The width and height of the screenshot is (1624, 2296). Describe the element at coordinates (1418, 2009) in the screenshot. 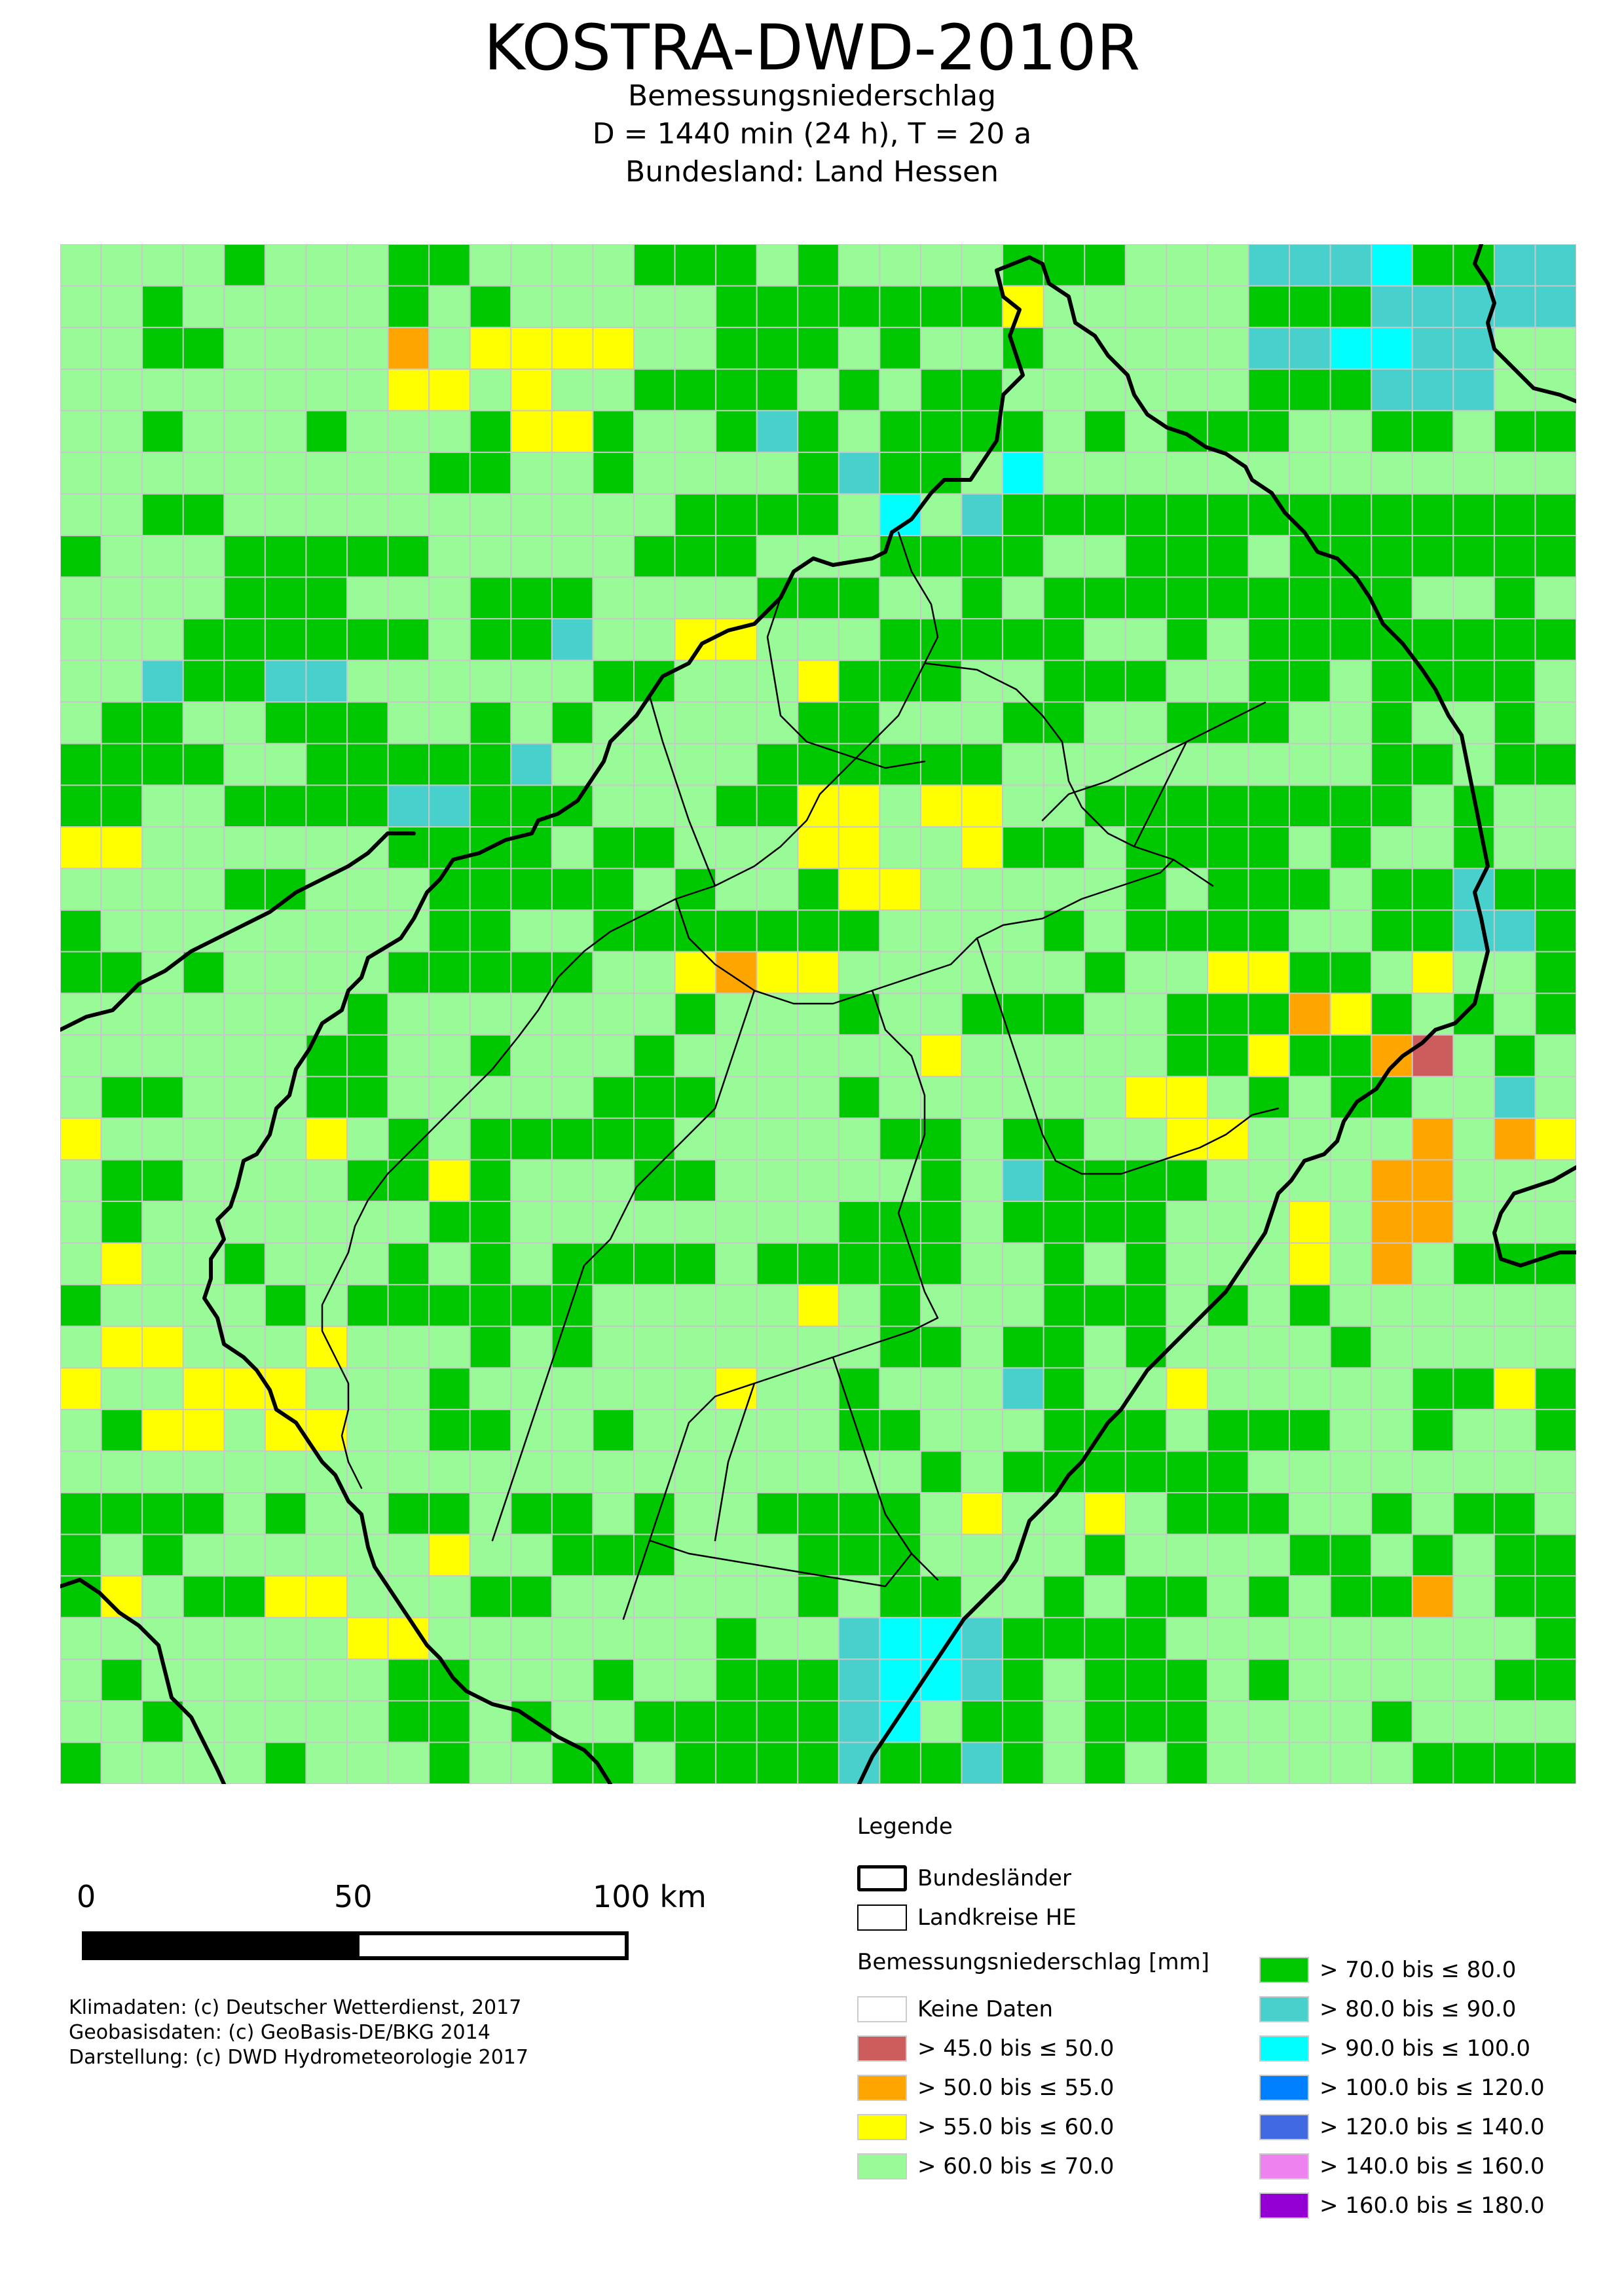

I see `legend-label: > 80.0 bis ≤ 90.0` at that location.